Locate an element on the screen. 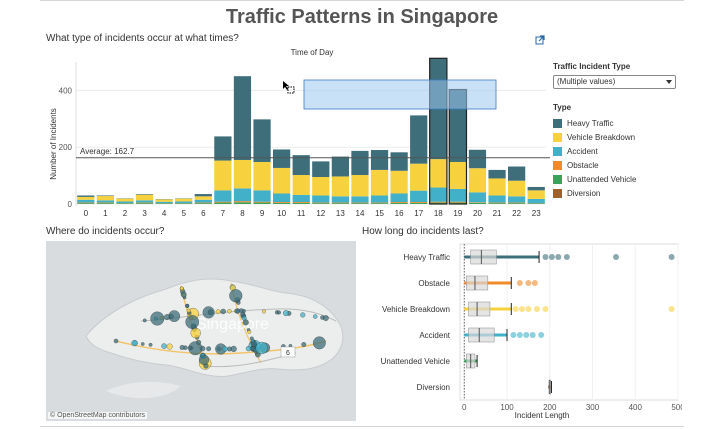 This screenshot has height=429, width=724. bar-segment: Vehicle Breakdown 10: 90 is located at coordinates (282, 180).